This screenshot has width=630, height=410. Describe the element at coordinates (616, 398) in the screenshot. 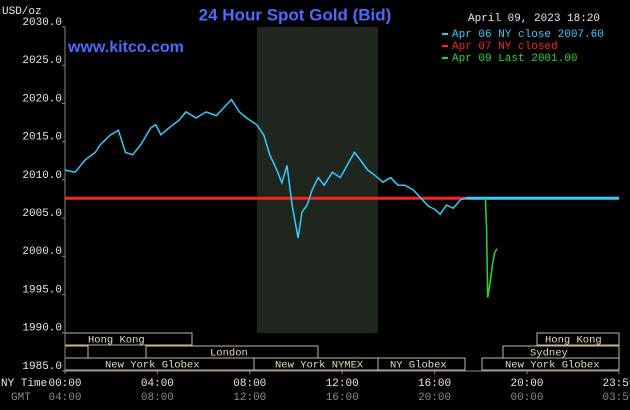

I see `x2-tick-label: 03:59` at that location.